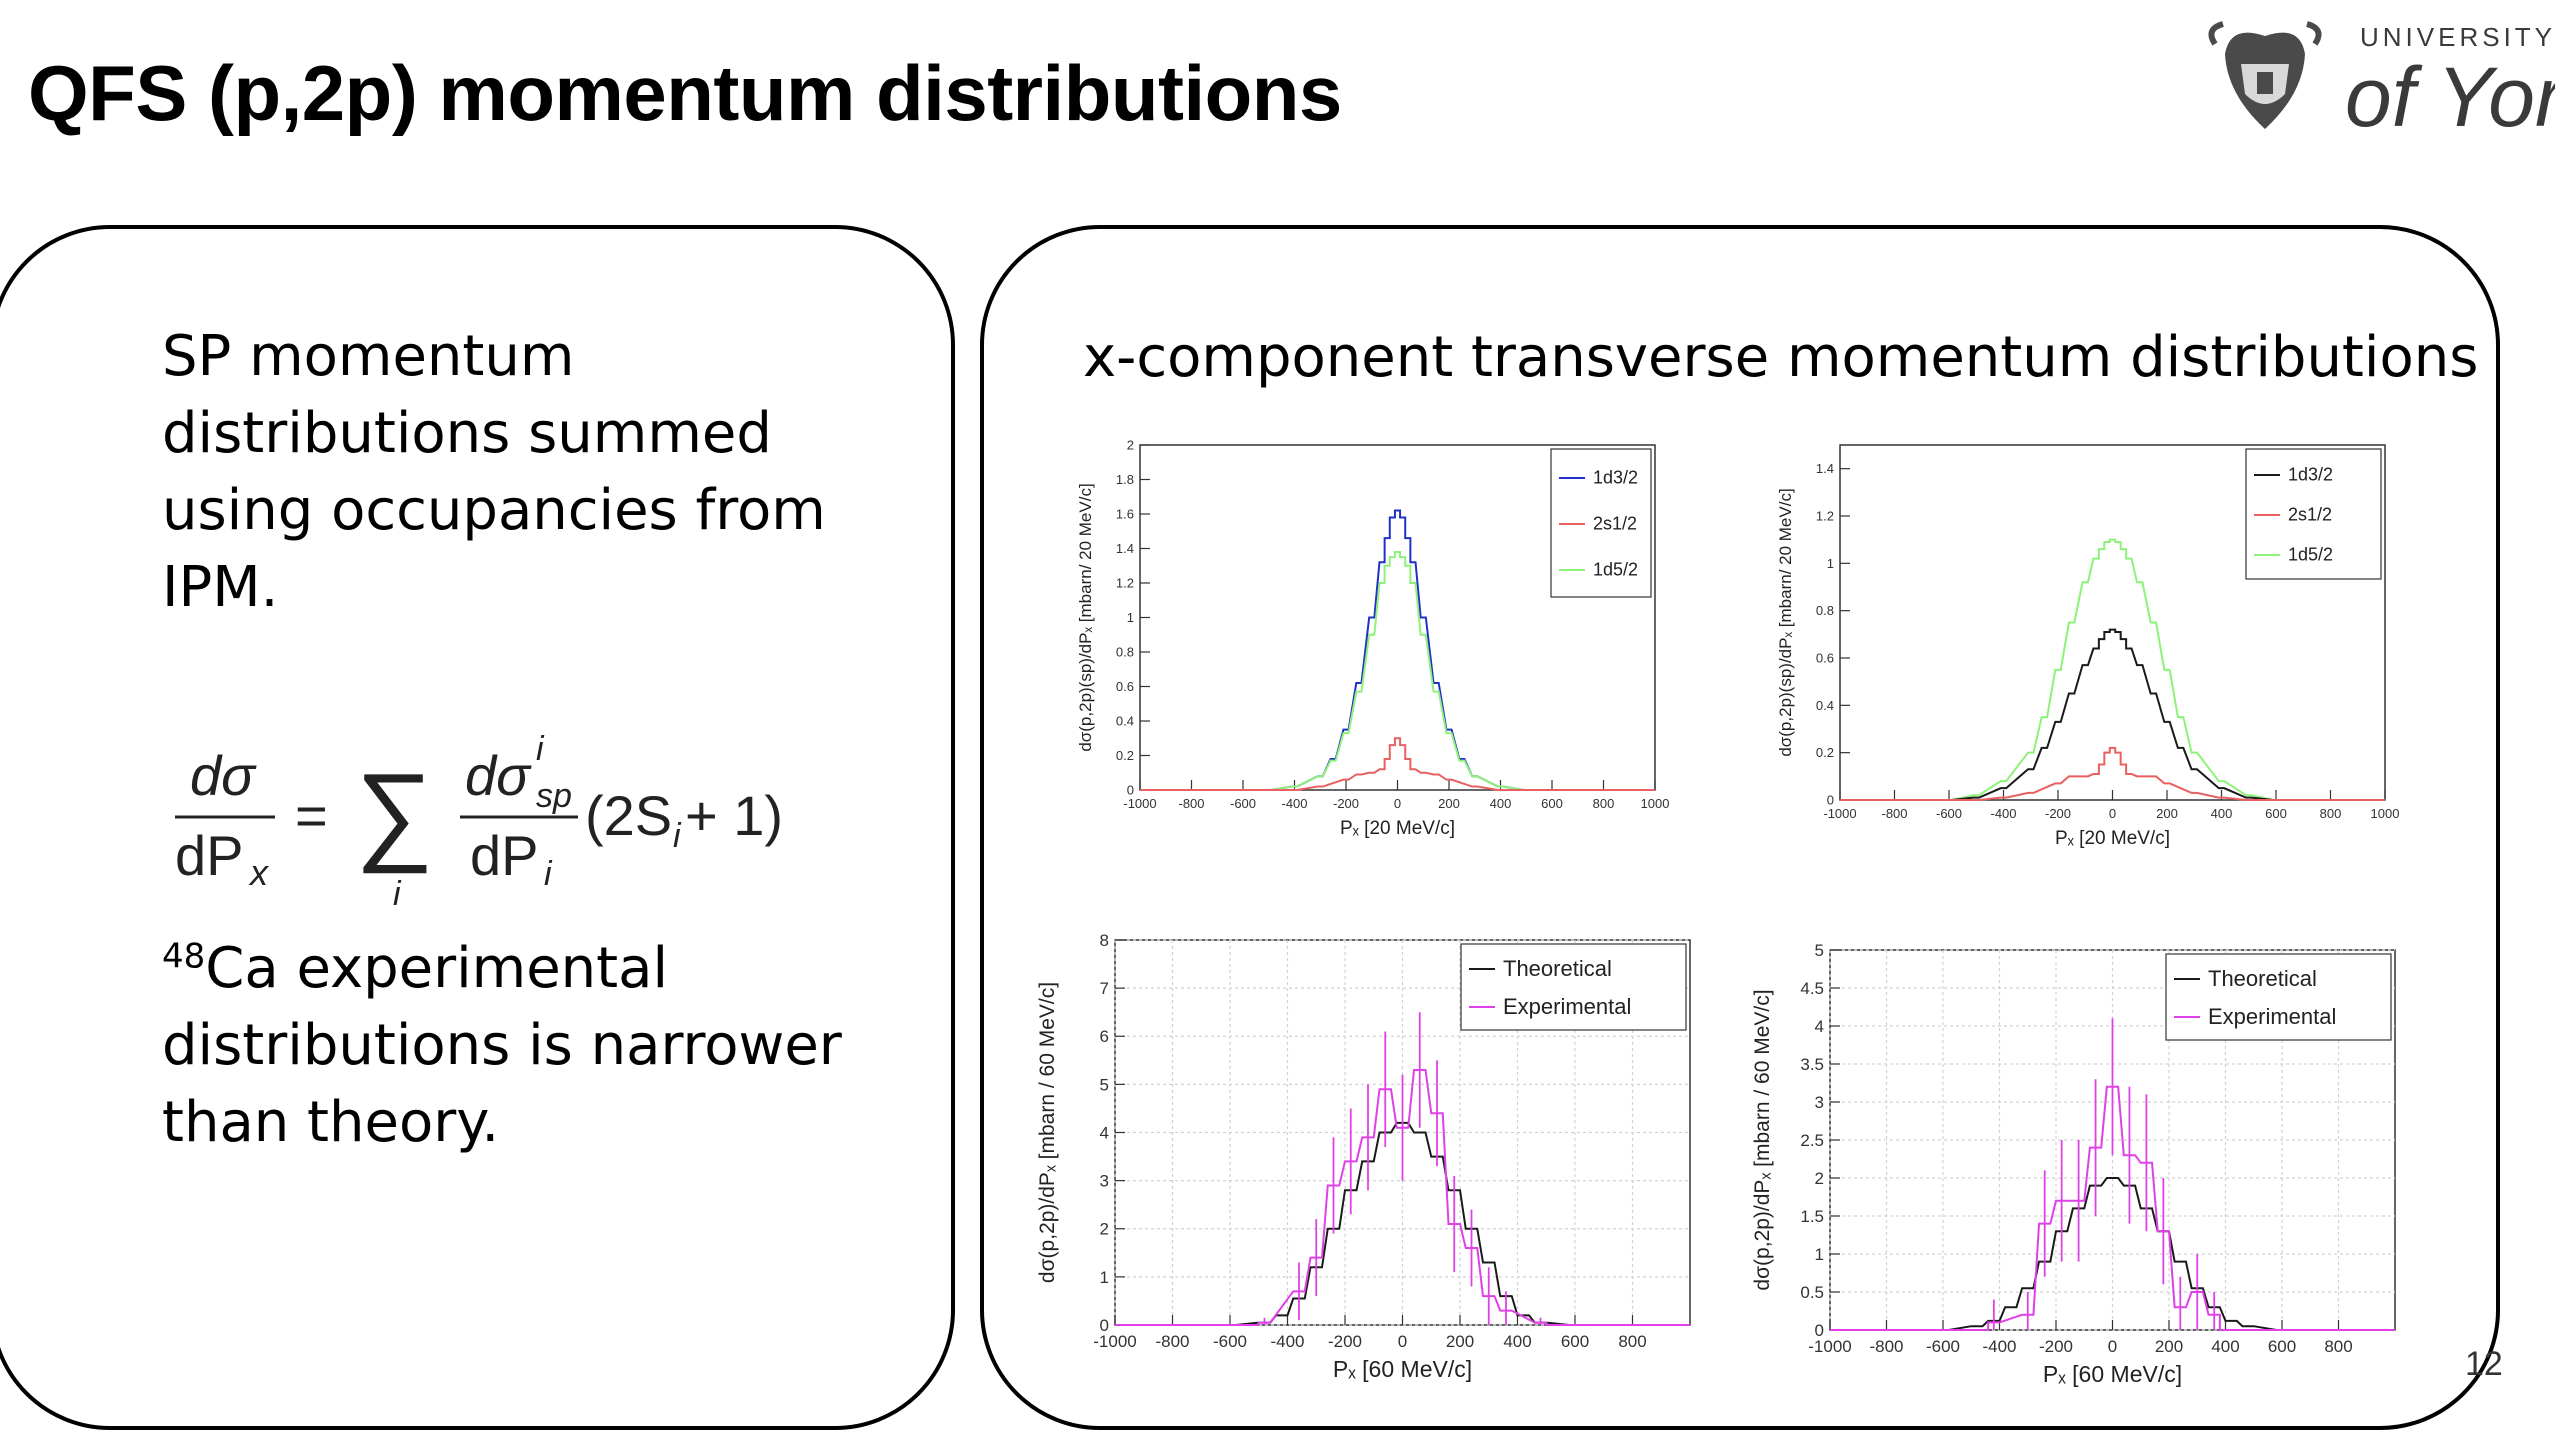 This screenshot has height=1440, width=2560. I want to click on mass-number: 48, so click(184, 956).